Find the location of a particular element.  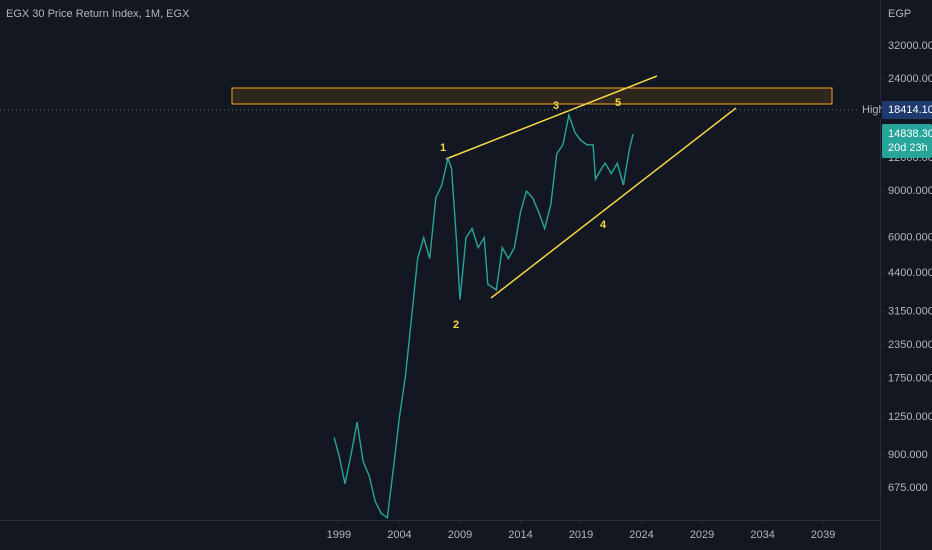

y-tick-label: 3150.000 is located at coordinates (910, 311).